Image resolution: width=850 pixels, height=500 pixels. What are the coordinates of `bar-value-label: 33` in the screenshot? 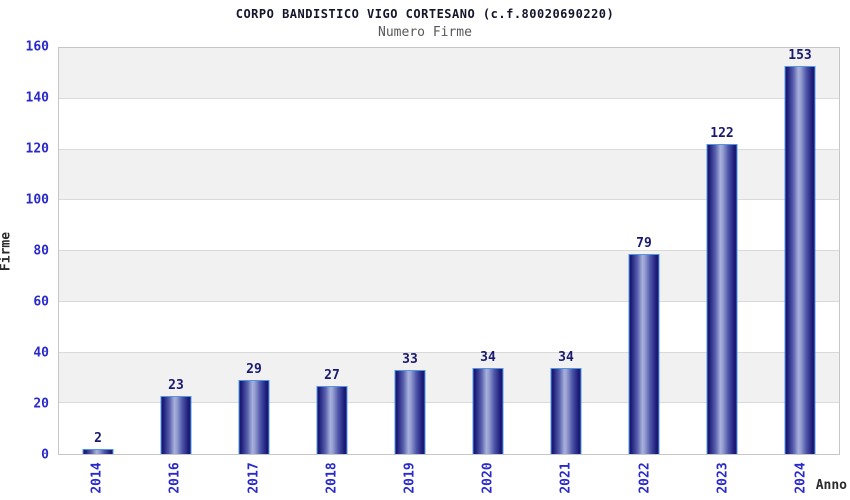 It's located at (410, 360).